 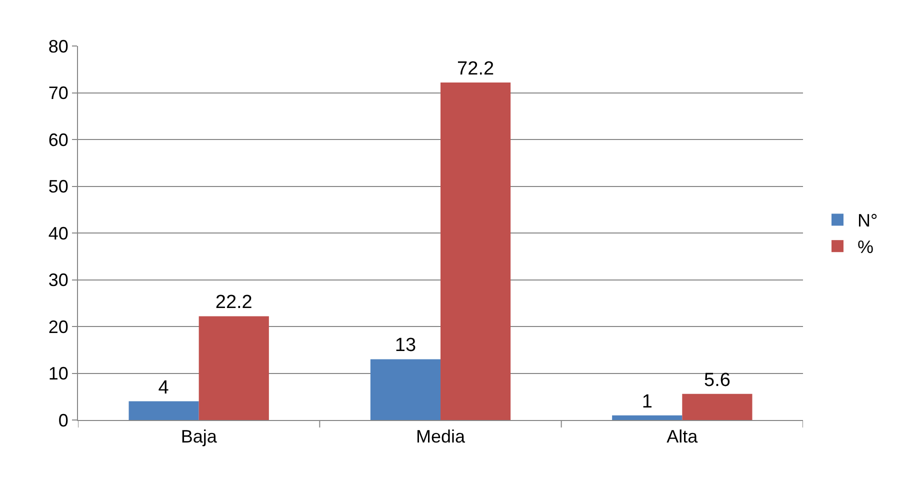 What do you see at coordinates (682, 436) in the screenshot?
I see `x-tick-label: Alta` at bounding box center [682, 436].